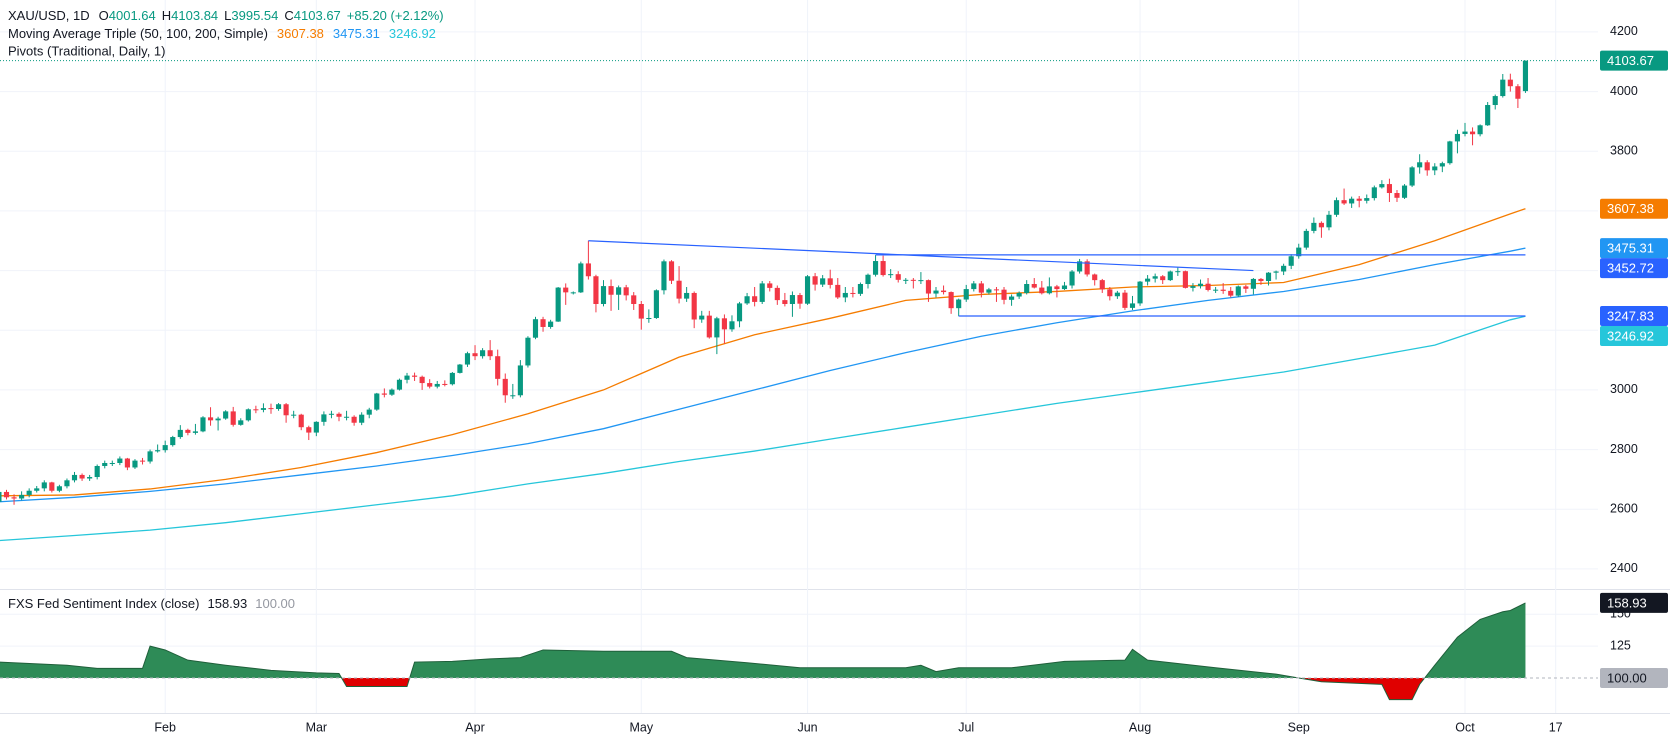 The image size is (1670, 742). Describe the element at coordinates (763, 640) in the screenshot. I see `sentiment-area-positive` at that location.